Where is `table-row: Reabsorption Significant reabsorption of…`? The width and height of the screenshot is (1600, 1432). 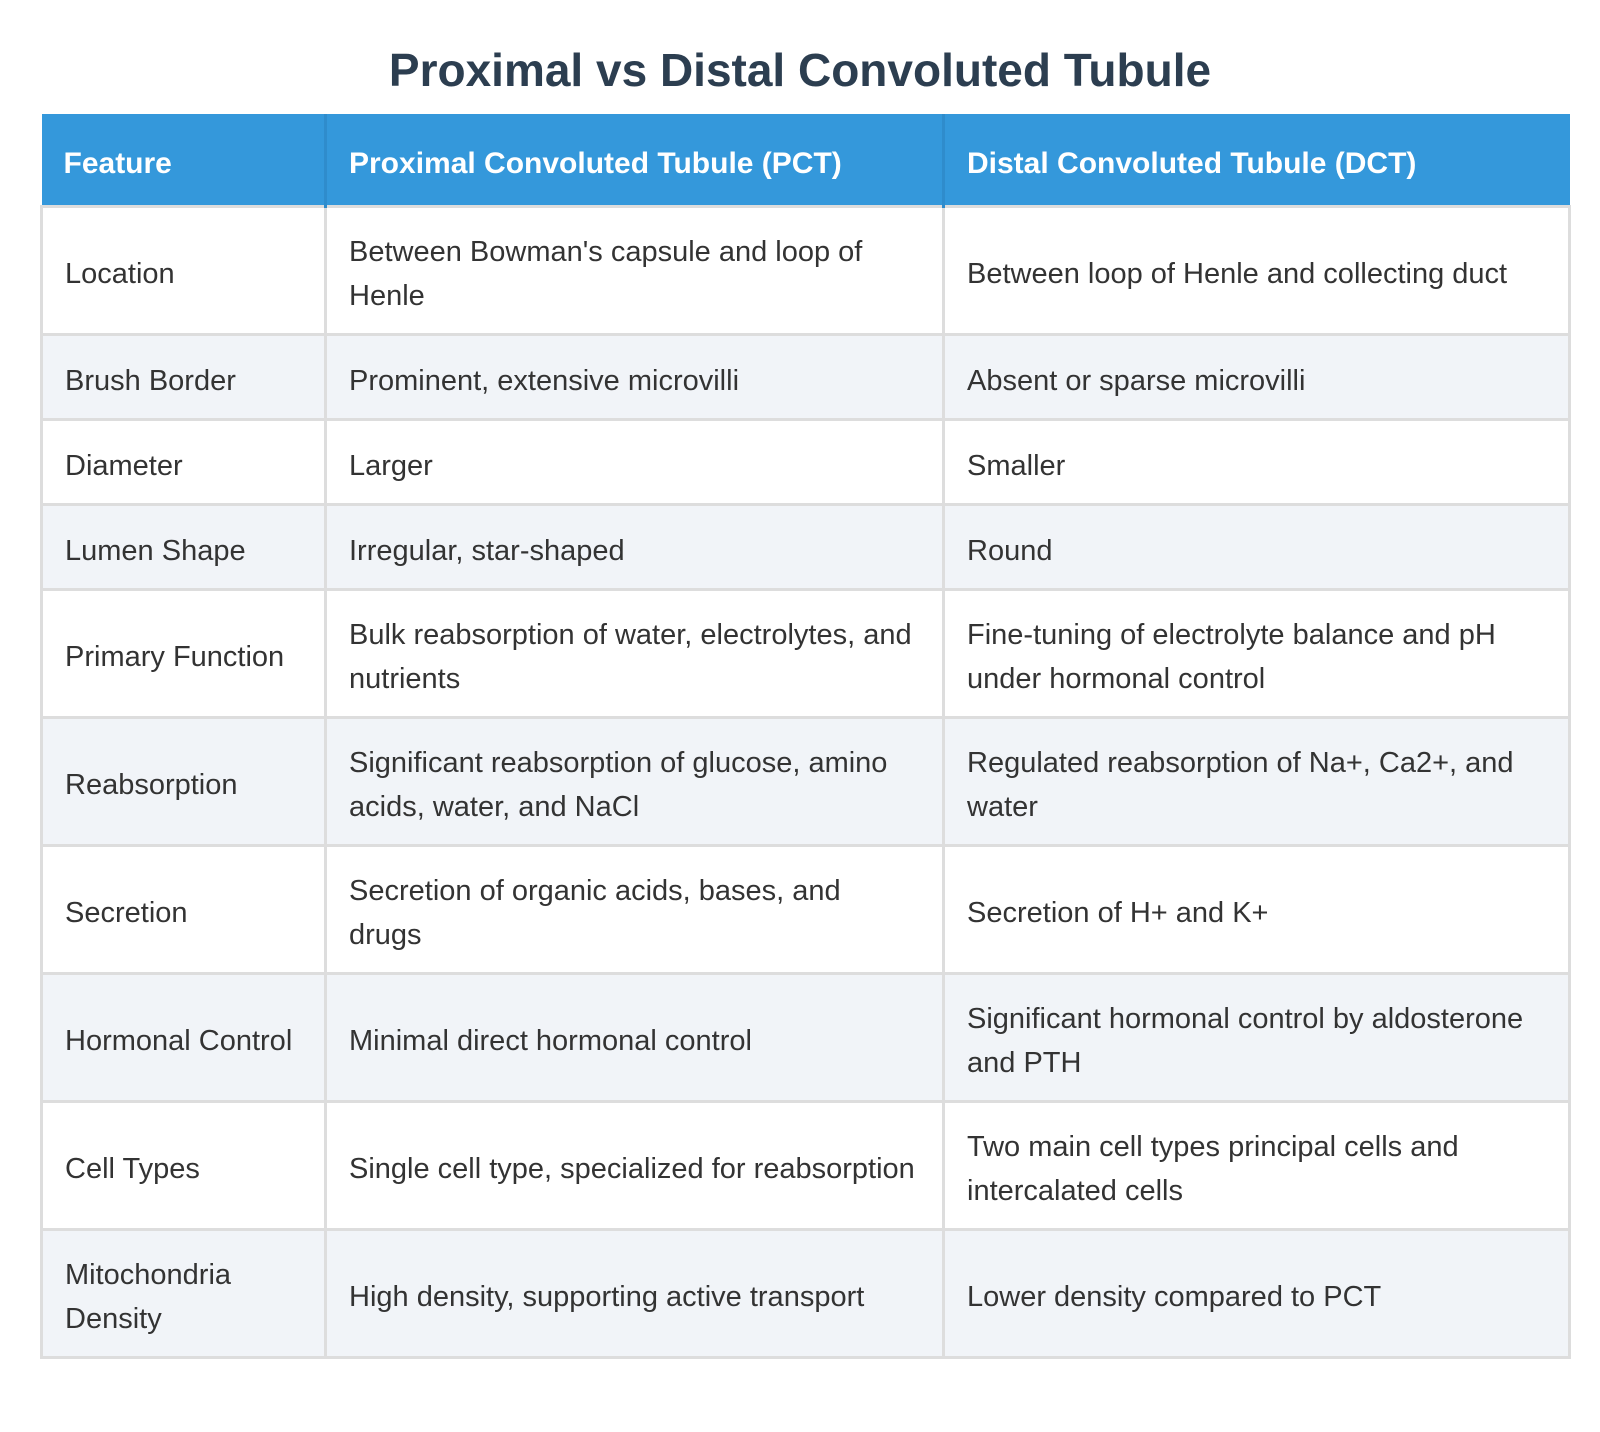
table-row: Reabsorption Significant reabsorption of… is located at coordinates (805, 781).